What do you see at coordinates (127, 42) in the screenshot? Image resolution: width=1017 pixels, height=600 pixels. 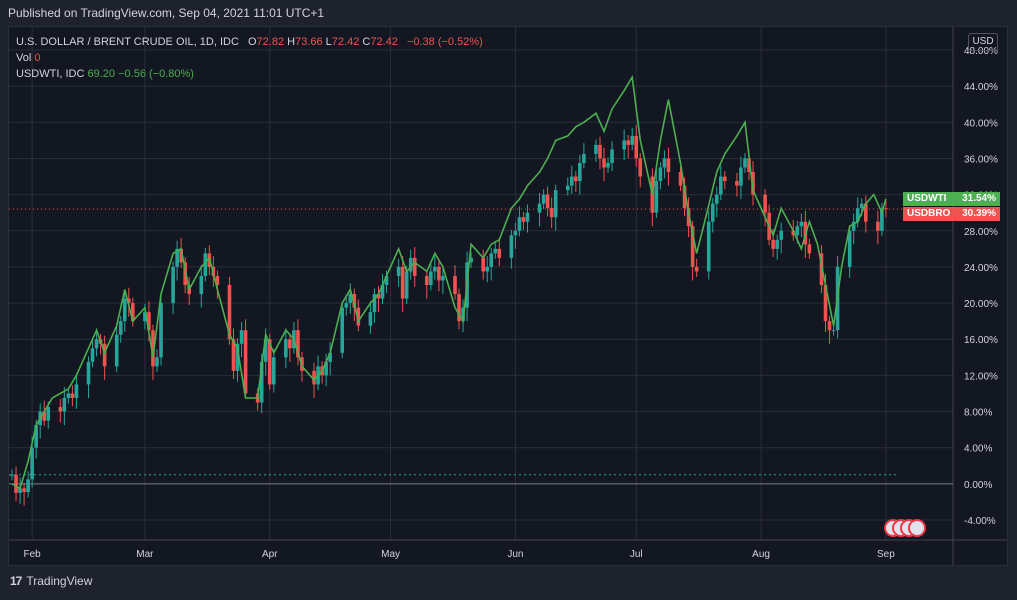 I see `legend-symbol: U.S. DOLLAR / BRENT CRUDE OIL, 1D, IDC` at bounding box center [127, 42].